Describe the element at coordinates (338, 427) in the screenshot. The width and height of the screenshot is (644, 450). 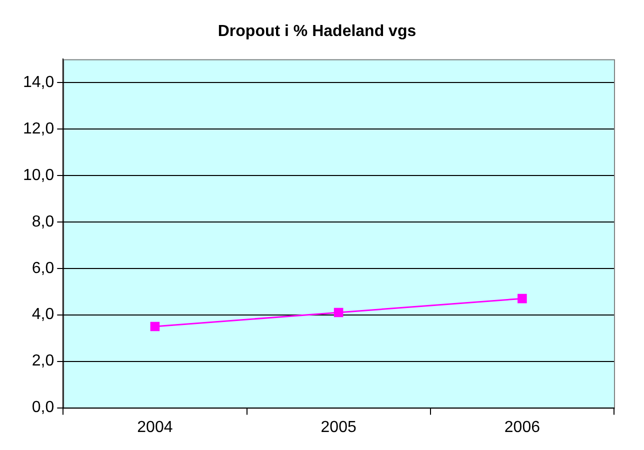
I see `x-tick-label: 2005` at that location.